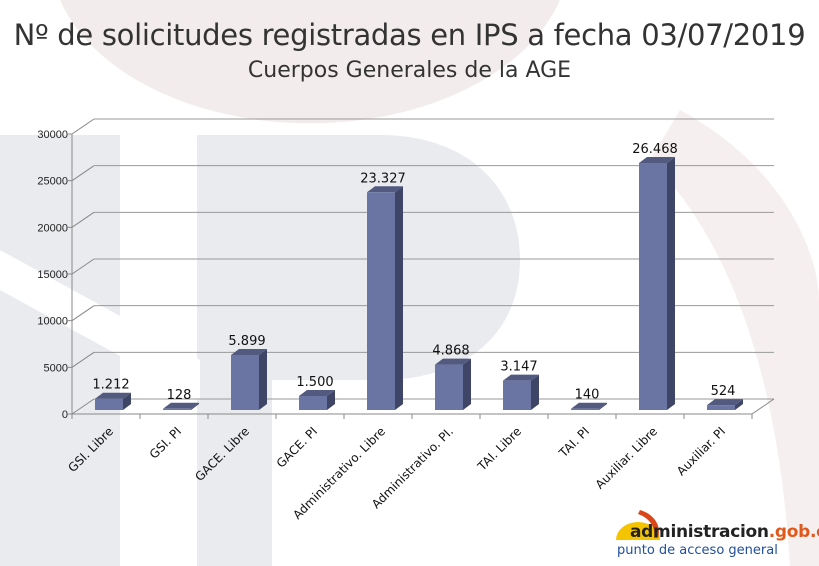 This screenshot has width=819, height=566. I want to click on chart-subtitle: Cuerpos Generales de la AGE, so click(409, 70).